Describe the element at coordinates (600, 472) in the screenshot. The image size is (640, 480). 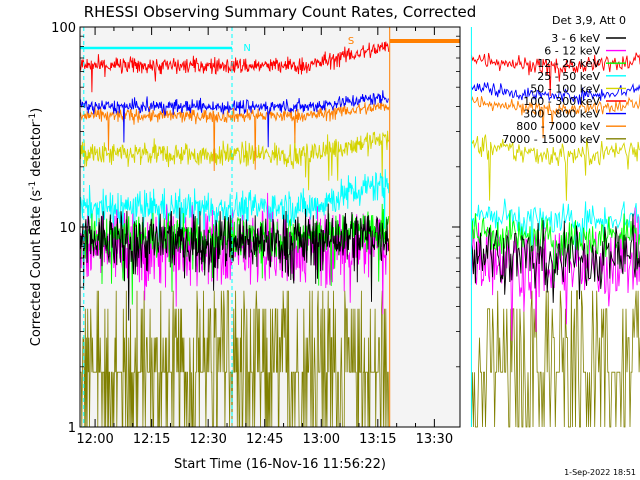
I see `timestamp: 1-Sep-2022 18:51` at that location.